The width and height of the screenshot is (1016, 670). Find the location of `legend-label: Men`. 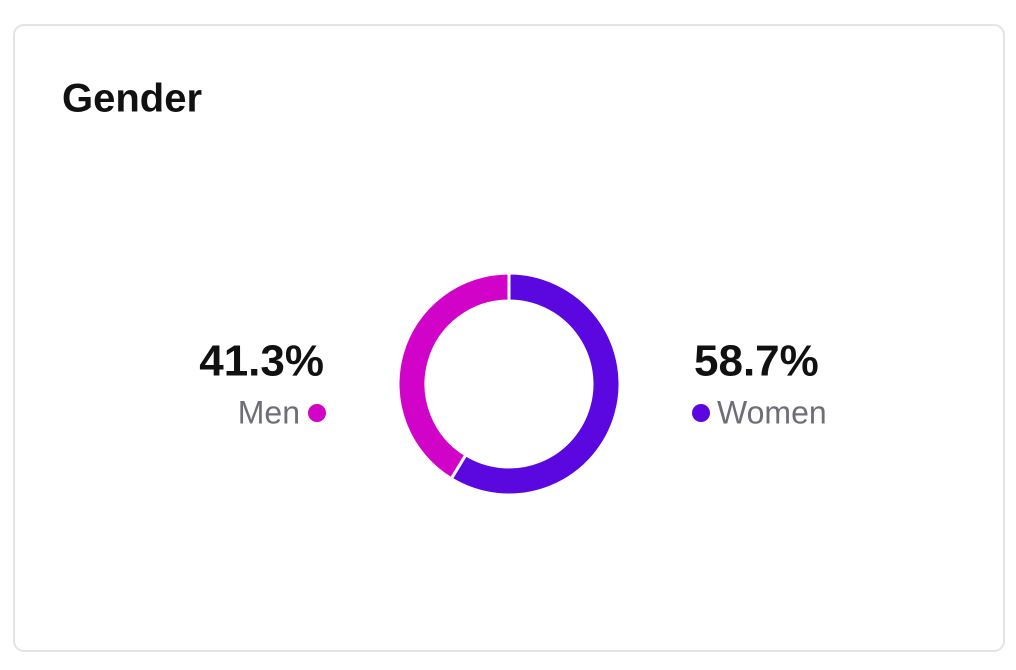

legend-label: Men is located at coordinates (269, 412).